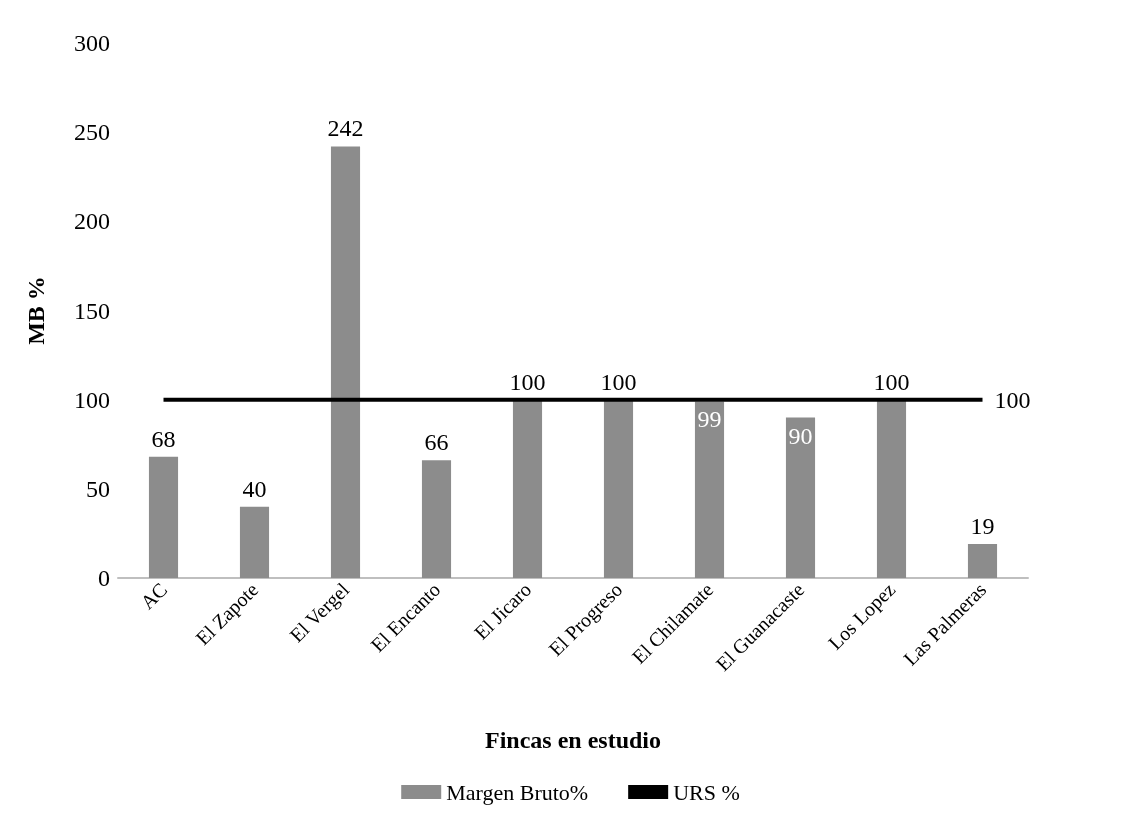  I want to click on y-tick-label: 100, so click(92, 399).